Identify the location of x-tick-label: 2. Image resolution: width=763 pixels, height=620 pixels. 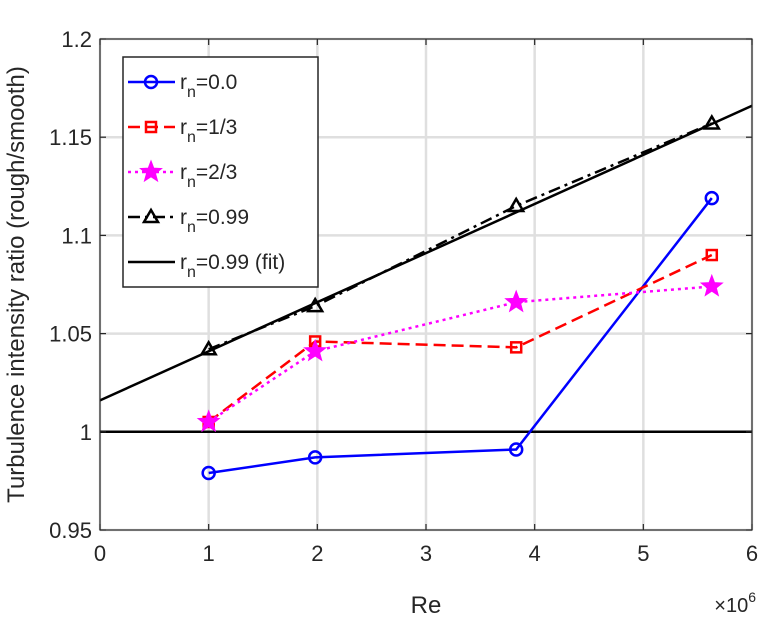
(317, 553).